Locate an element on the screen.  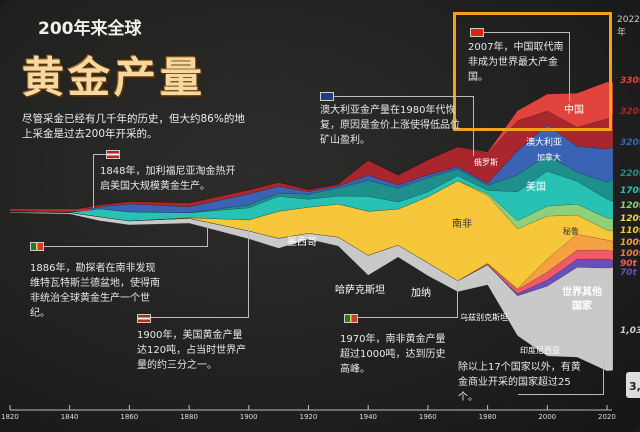
australia-flag-icon is located at coordinates (327, 96).